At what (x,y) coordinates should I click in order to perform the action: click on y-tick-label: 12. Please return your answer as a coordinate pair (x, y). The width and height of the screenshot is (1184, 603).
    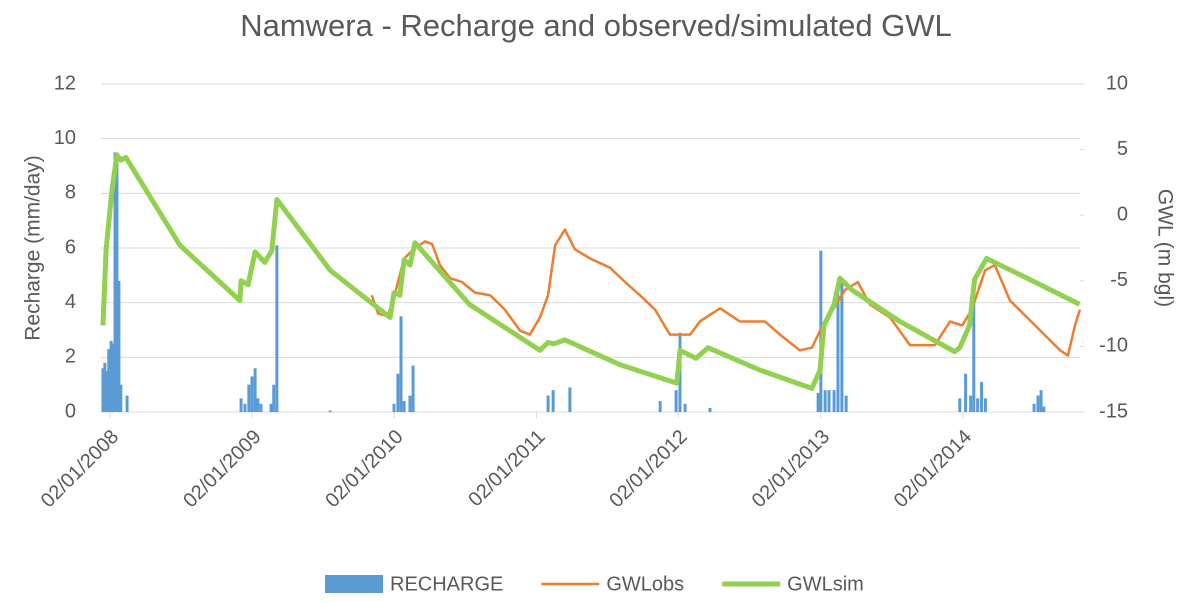
    Looking at the image, I should click on (65, 83).